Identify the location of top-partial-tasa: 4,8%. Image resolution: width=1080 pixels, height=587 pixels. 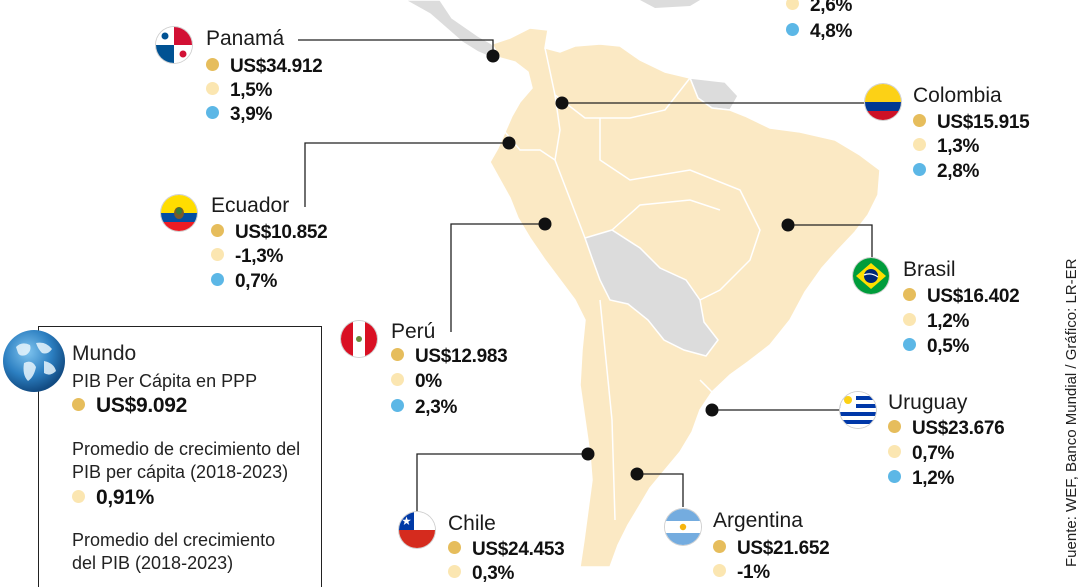
(819, 32).